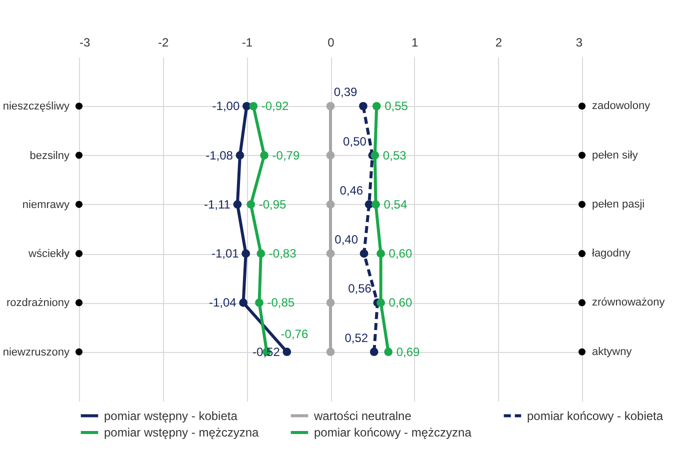 Image resolution: width=688 pixels, height=456 pixels. Describe the element at coordinates (356, 337) in the screenshot. I see `data-label: 0,52` at that location.